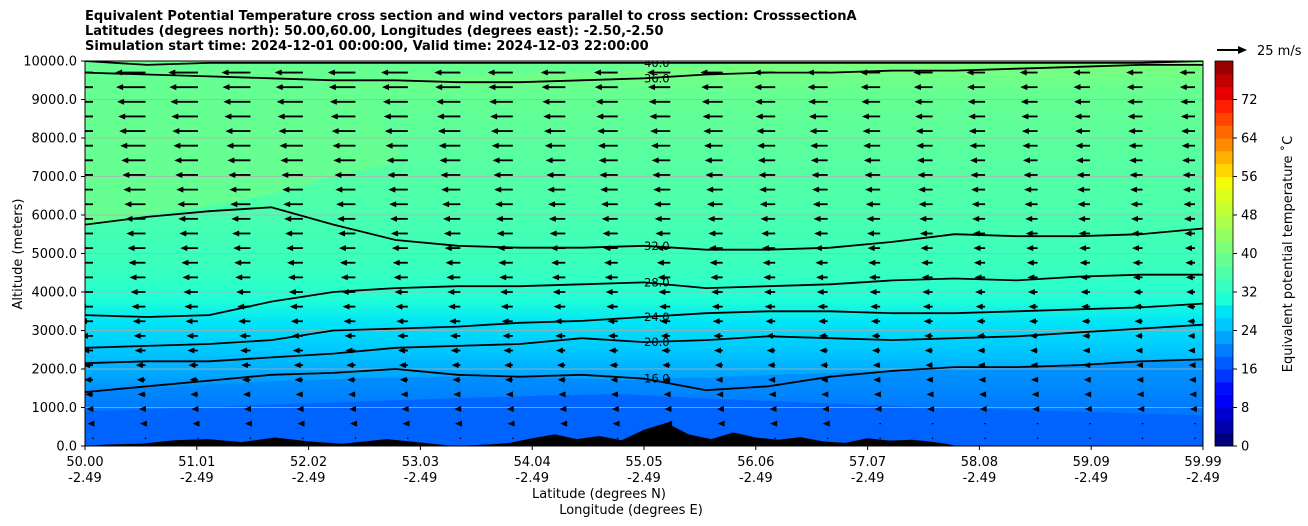 Image resolution: width=1308 pixels, height=526 pixels. What do you see at coordinates (50, 62) in the screenshot?
I see `y-tick-label: 10000.0` at bounding box center [50, 62].